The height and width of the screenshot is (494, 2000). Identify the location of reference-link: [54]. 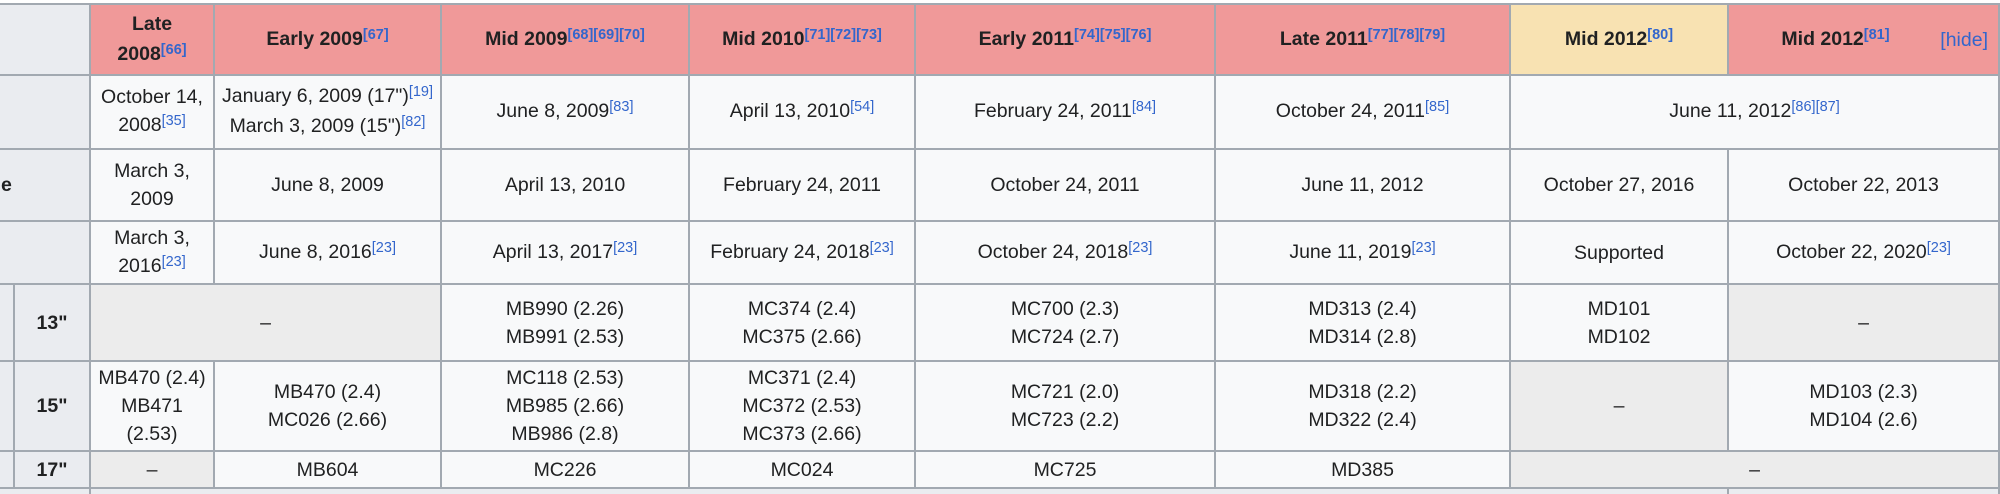
(862, 107).